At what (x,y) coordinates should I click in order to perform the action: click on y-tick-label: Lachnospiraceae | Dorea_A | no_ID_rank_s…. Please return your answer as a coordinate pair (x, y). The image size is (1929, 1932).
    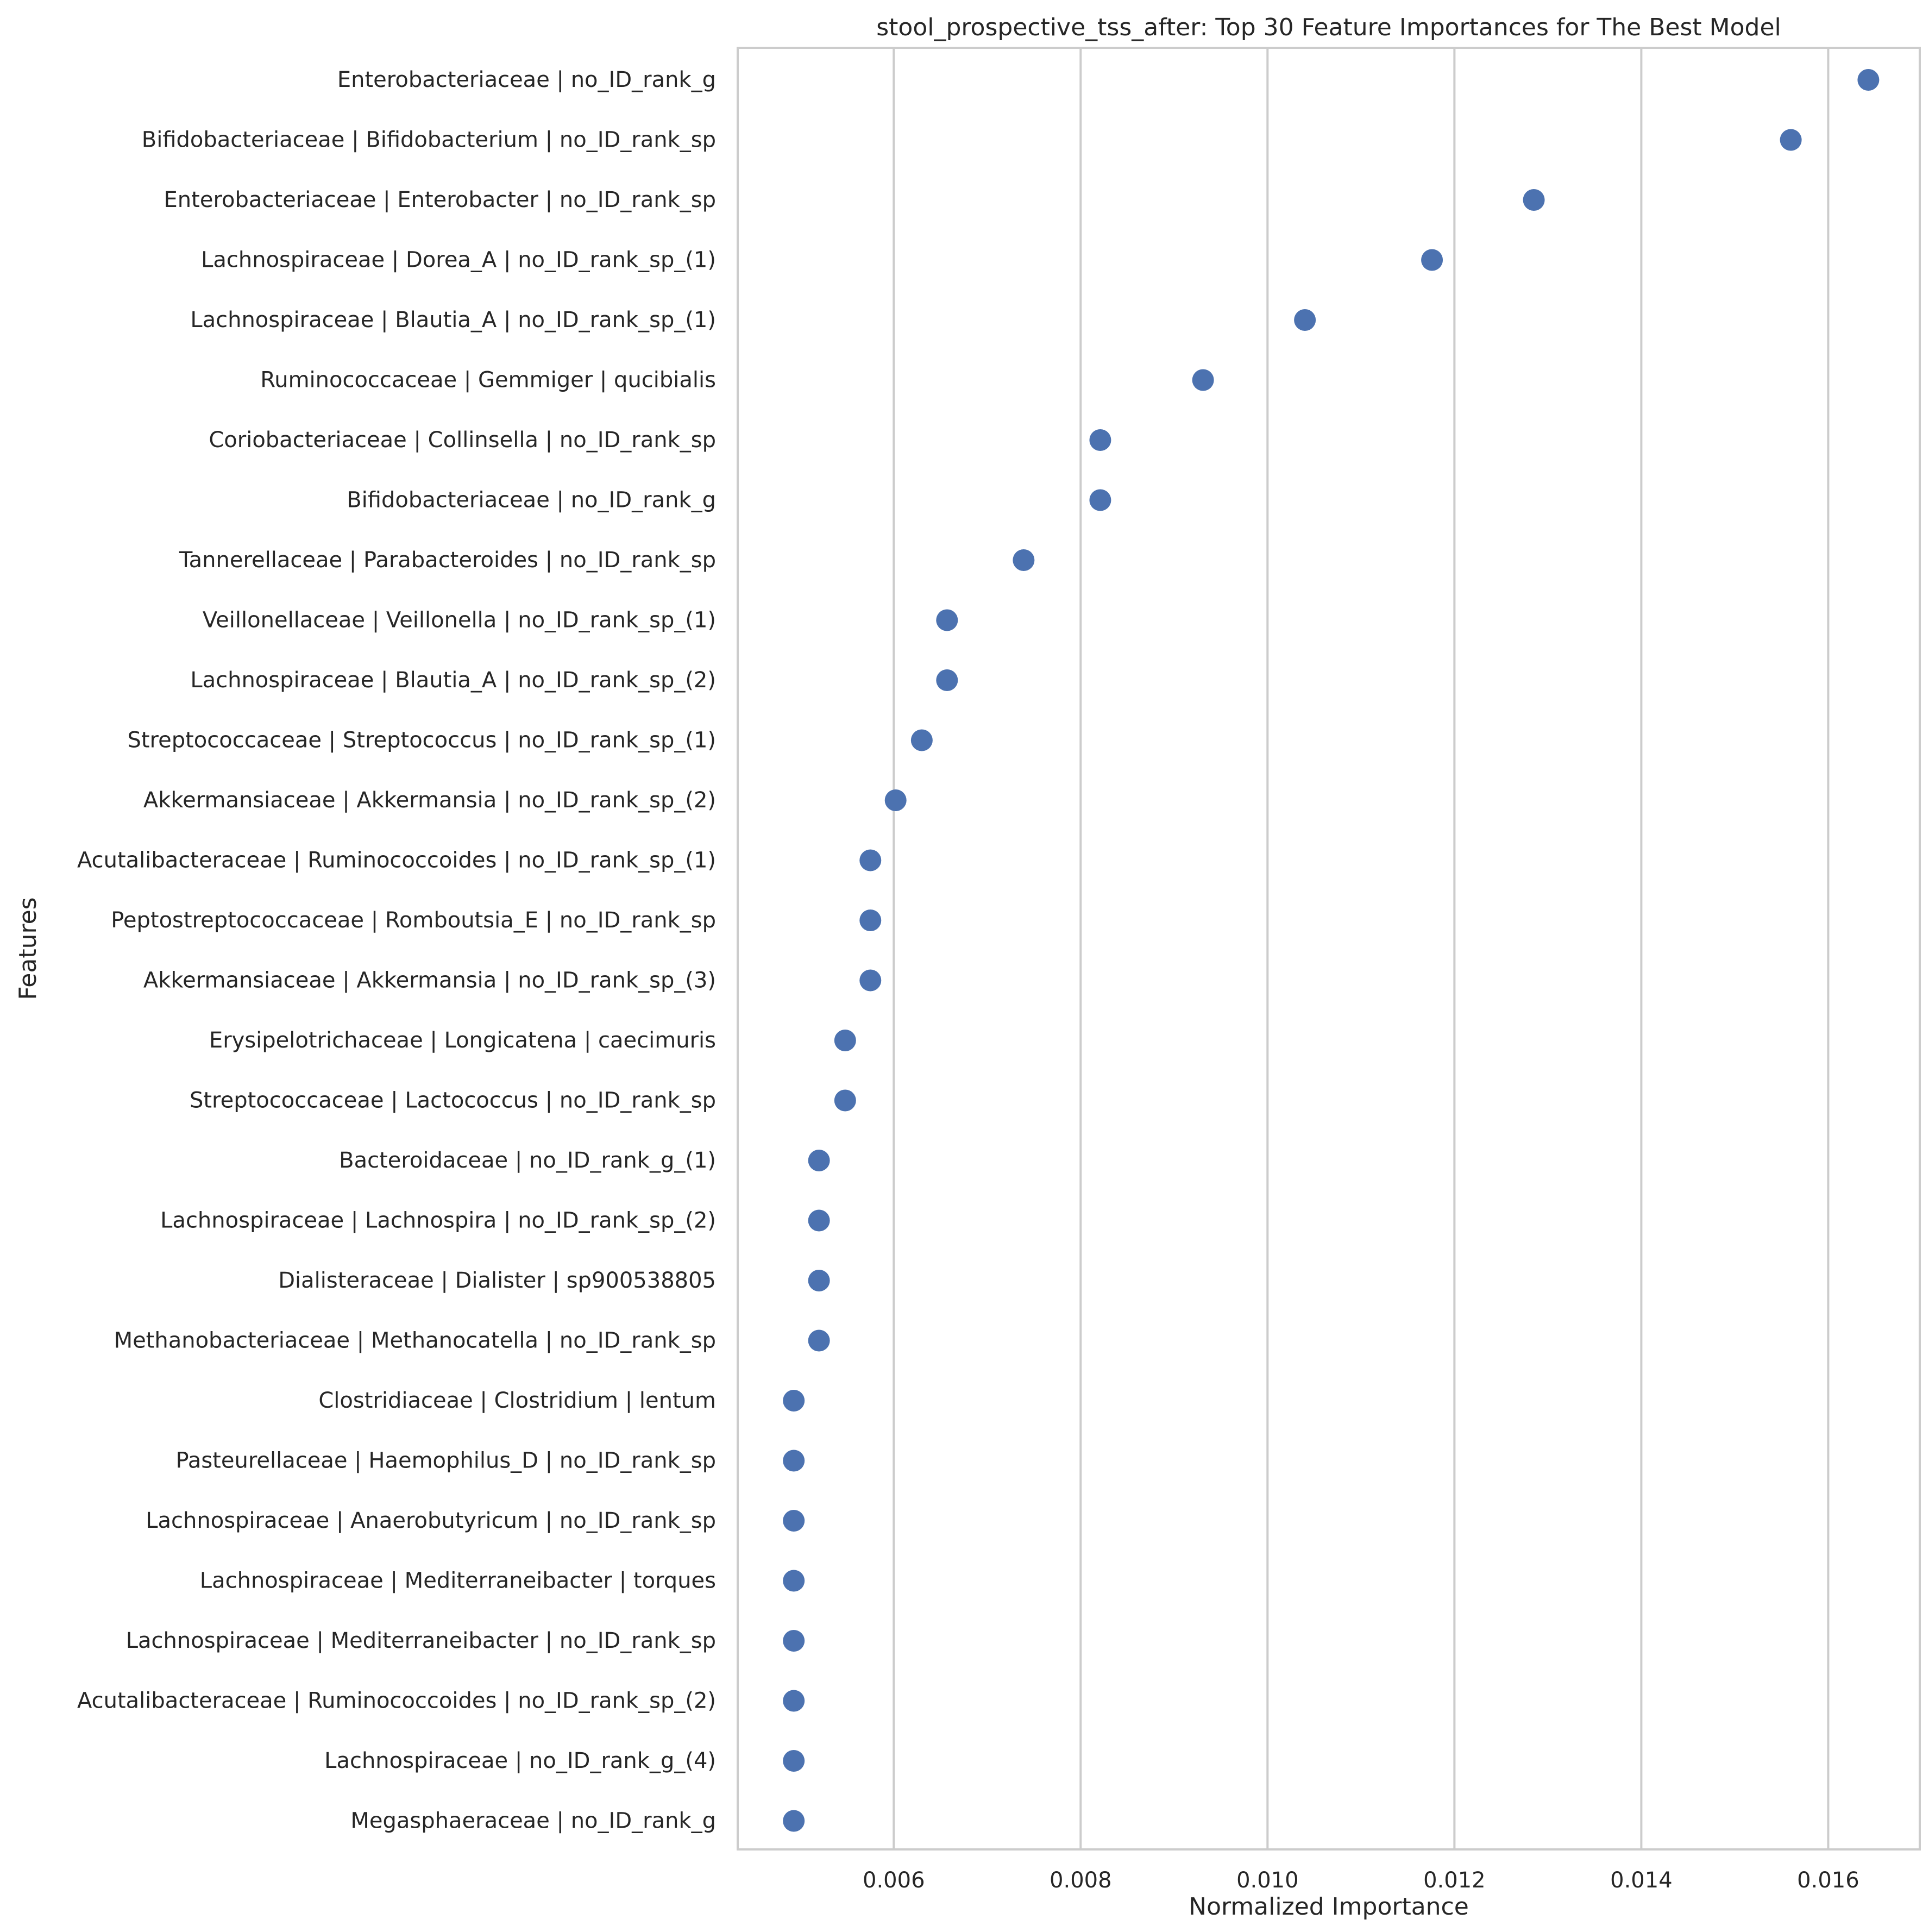
    Looking at the image, I should click on (459, 260).